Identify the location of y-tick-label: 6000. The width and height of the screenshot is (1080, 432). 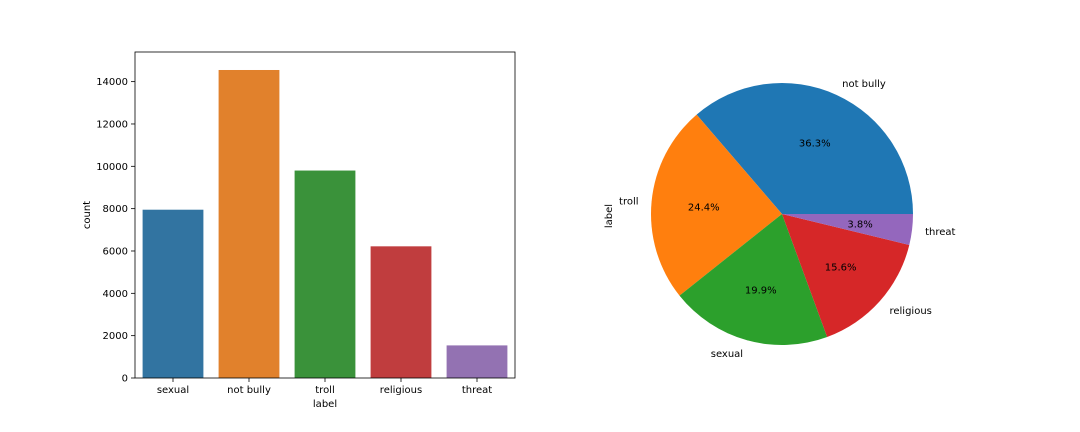
(115, 251).